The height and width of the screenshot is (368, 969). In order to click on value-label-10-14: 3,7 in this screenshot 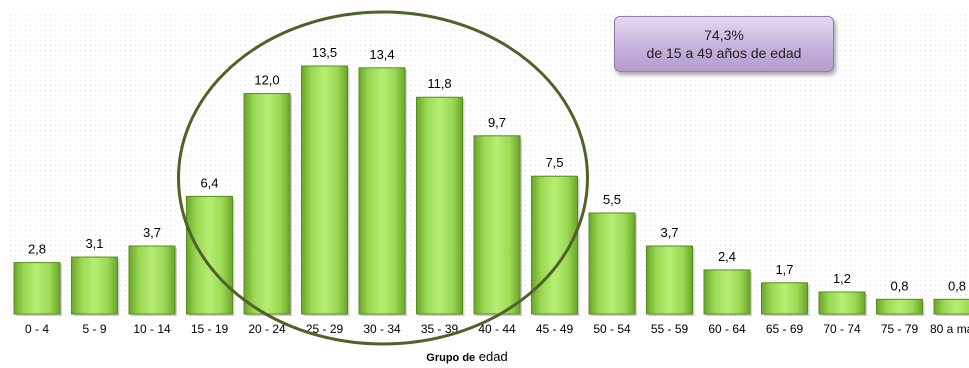, I will do `click(152, 232)`.